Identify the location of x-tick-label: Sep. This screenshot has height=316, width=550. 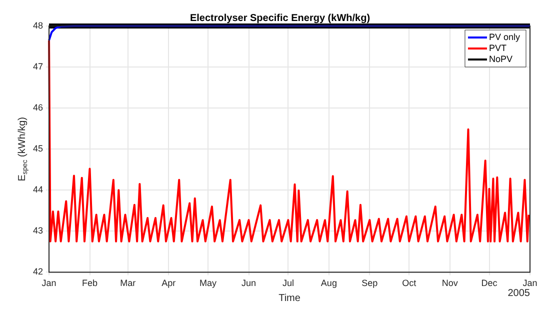
(370, 283).